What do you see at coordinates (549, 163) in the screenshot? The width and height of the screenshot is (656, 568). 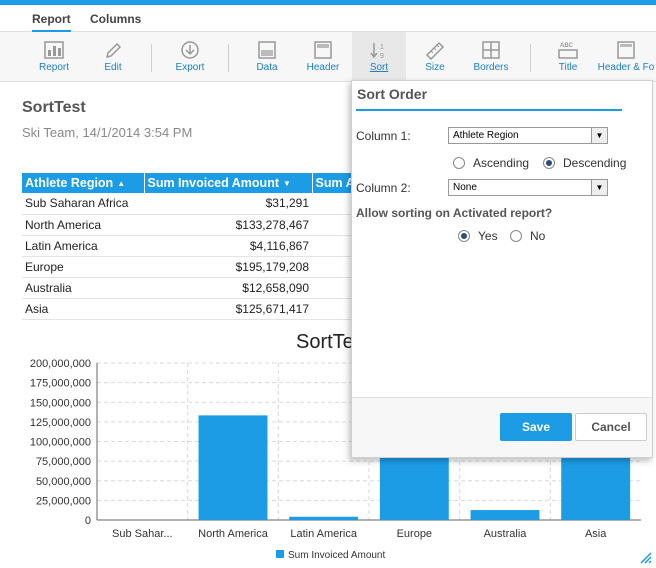 I see `descending-radio` at bounding box center [549, 163].